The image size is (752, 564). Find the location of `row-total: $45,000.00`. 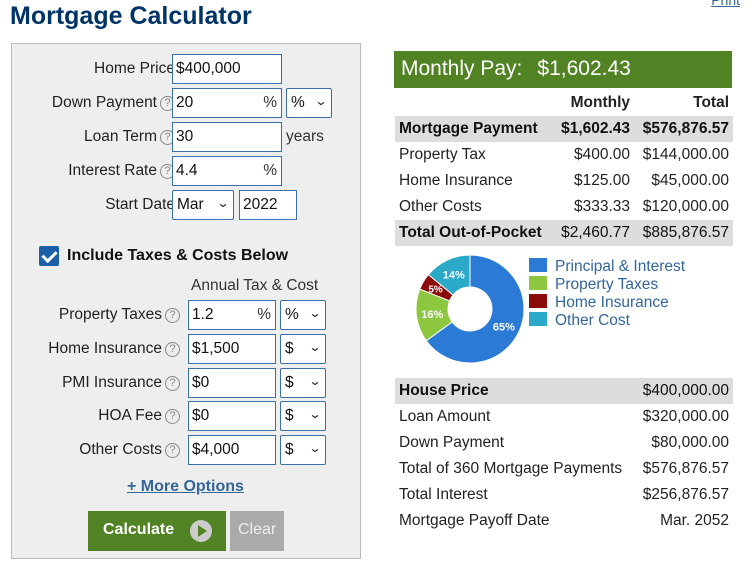

row-total: $45,000.00 is located at coordinates (690, 180).